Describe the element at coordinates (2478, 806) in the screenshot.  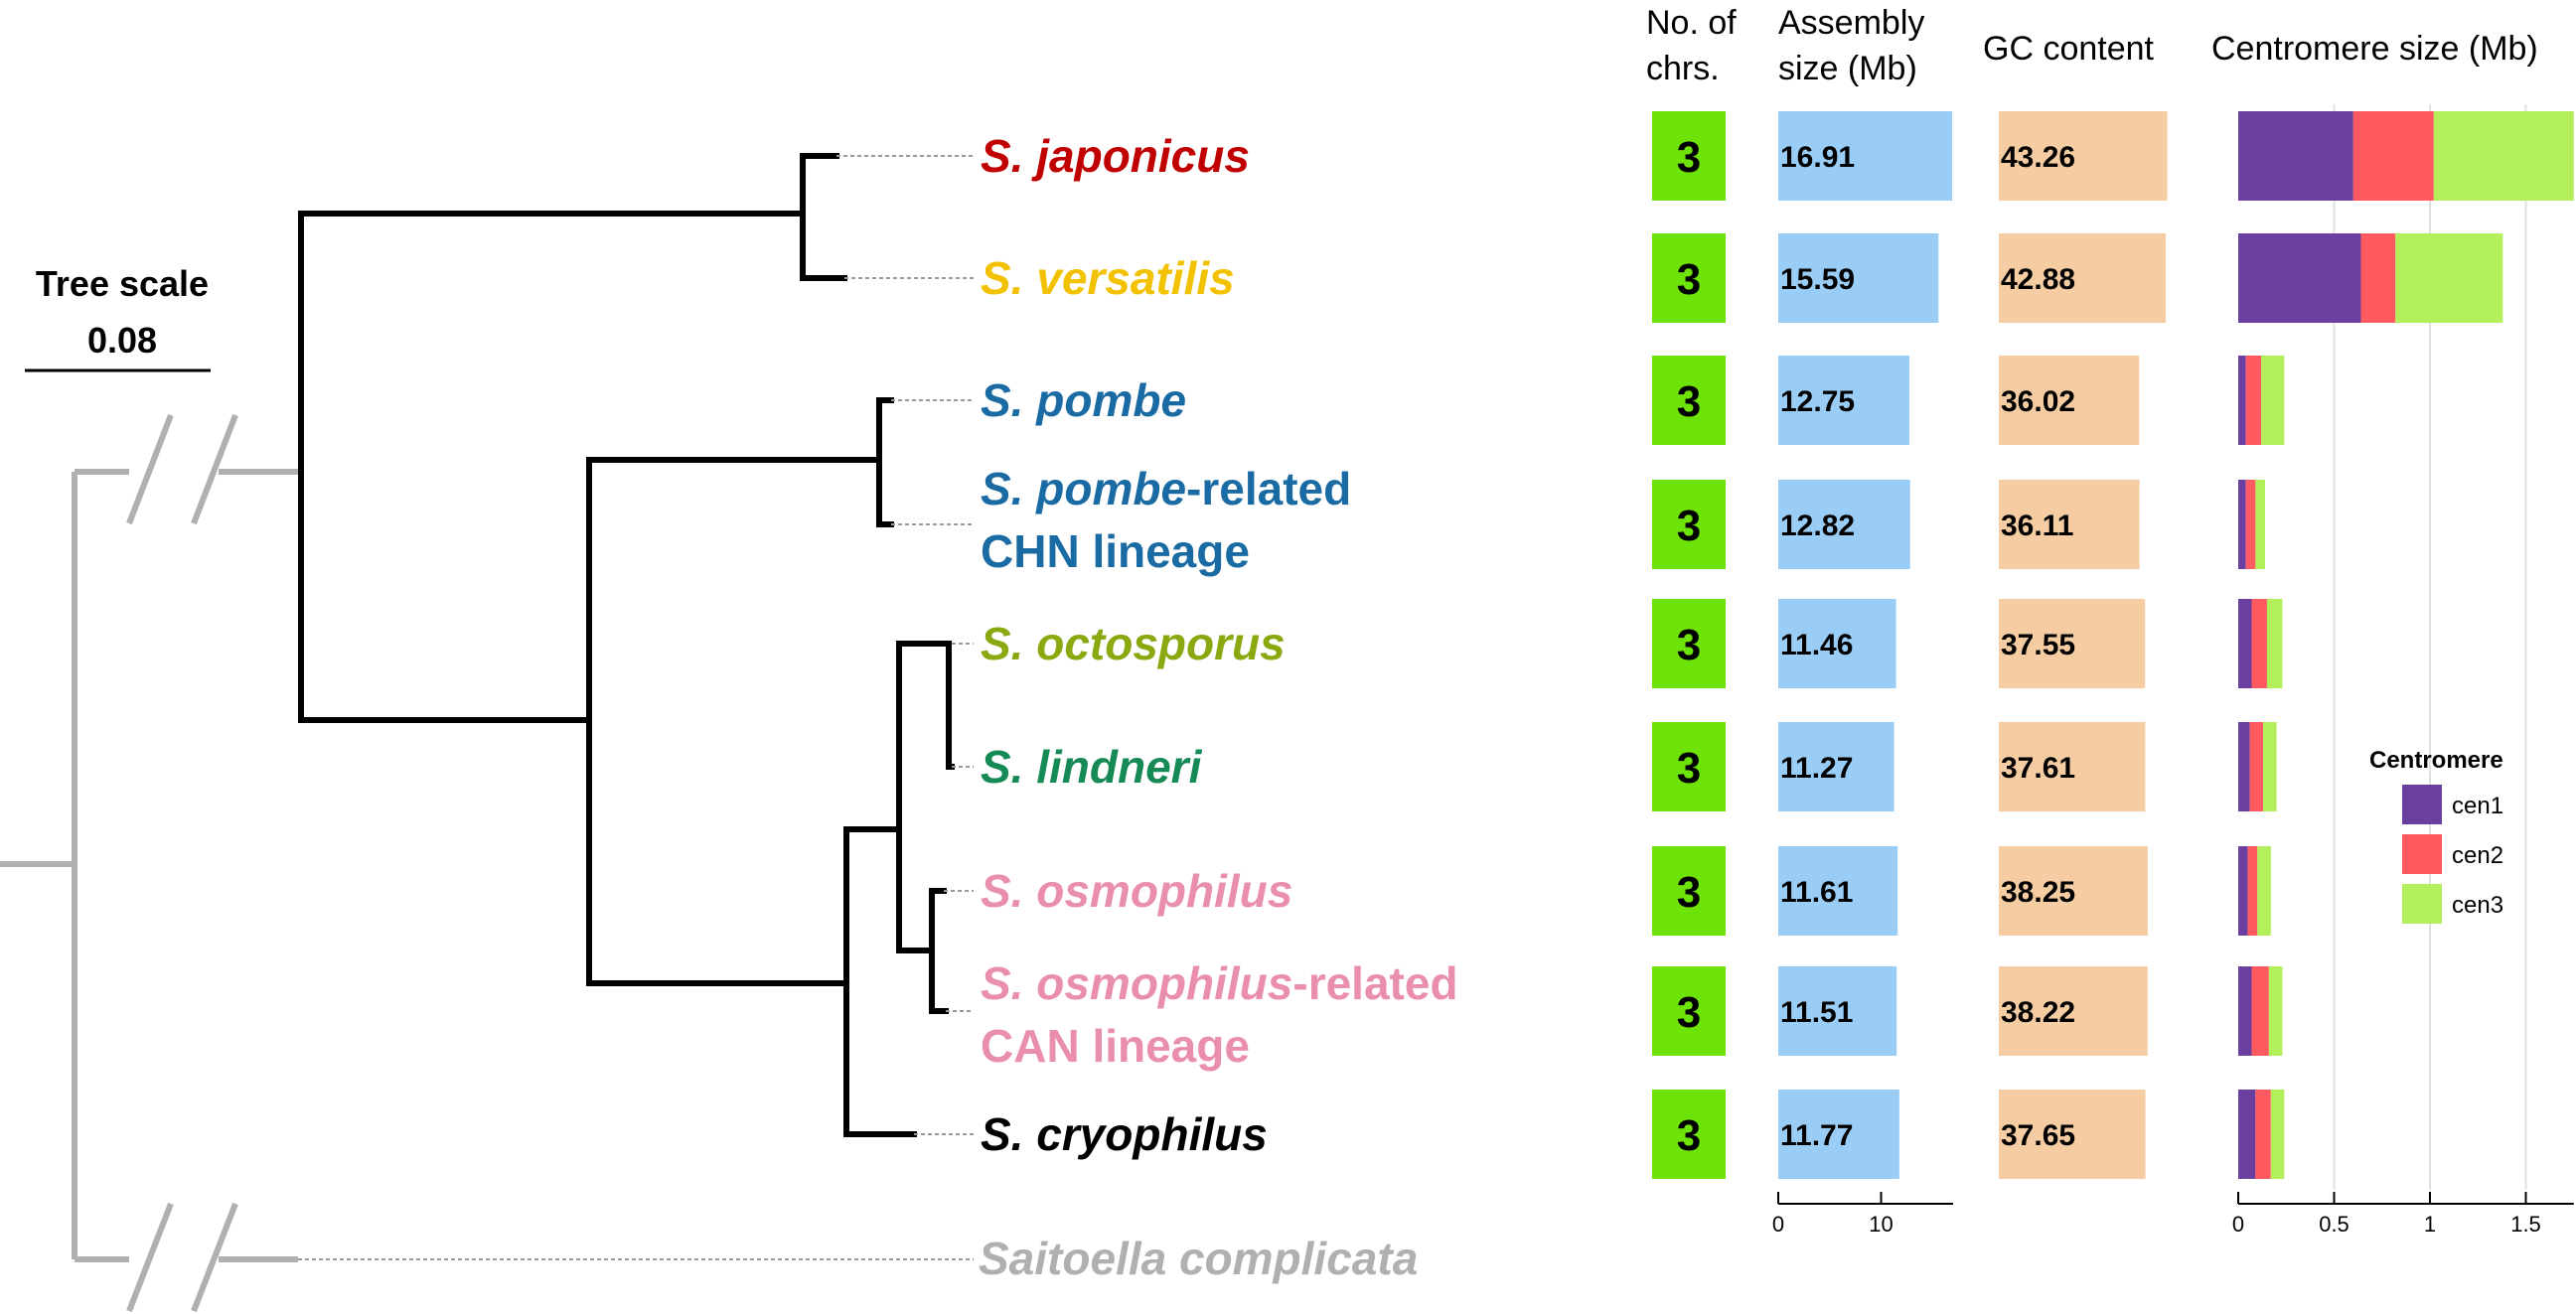
I see `legend-label: cen1` at that location.